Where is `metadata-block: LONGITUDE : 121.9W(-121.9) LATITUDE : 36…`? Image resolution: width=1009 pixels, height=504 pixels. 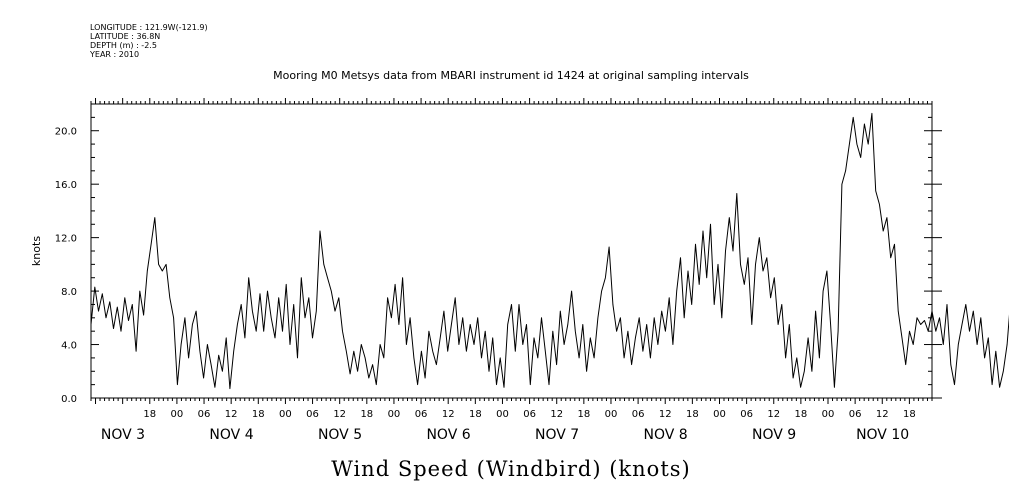
metadata-block: LONGITUDE : 121.9W(-121.9) LATITUDE : 36… is located at coordinates (148, 41).